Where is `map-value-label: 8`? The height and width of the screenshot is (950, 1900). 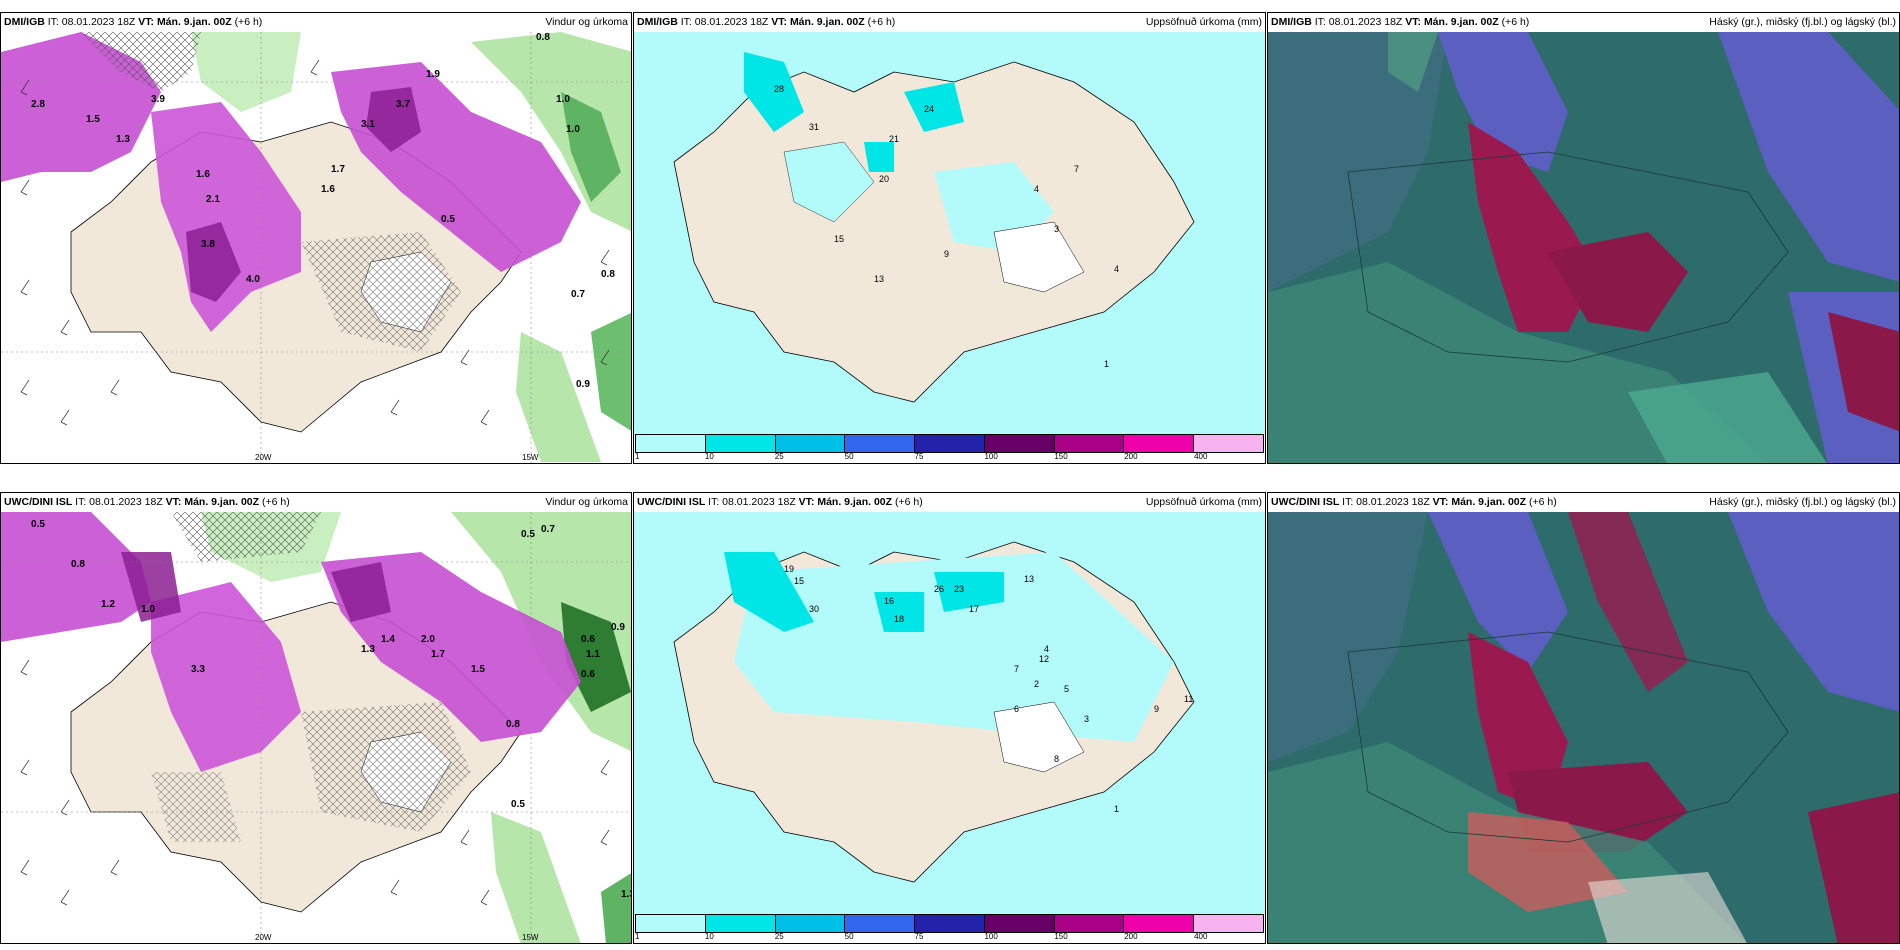 map-value-label: 8 is located at coordinates (1056, 759).